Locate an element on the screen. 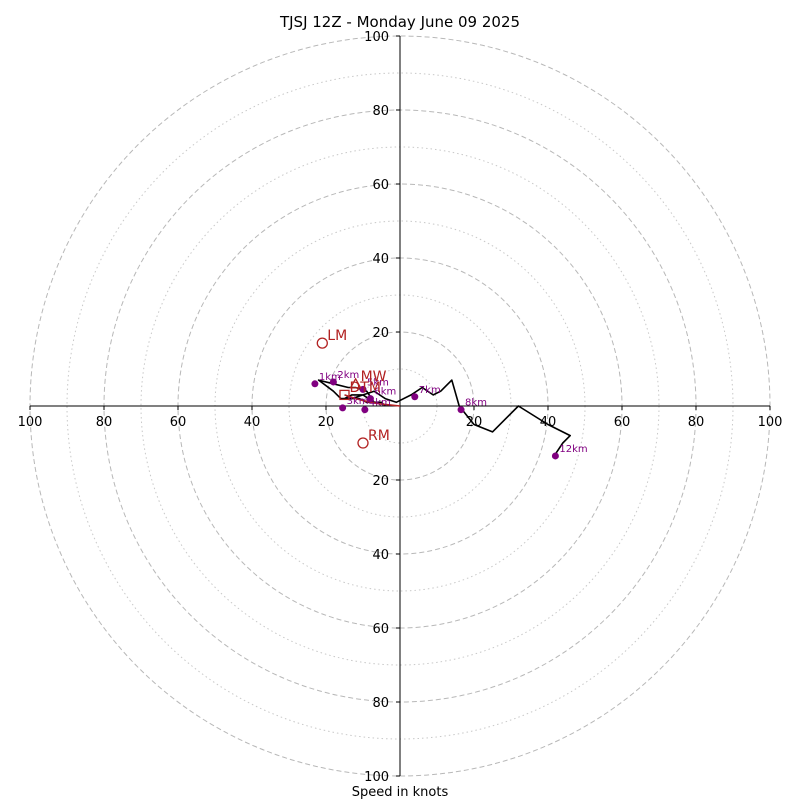 Image resolution: width=800 pixels, height=800 pixels. marker-MW is located at coordinates (355, 383).